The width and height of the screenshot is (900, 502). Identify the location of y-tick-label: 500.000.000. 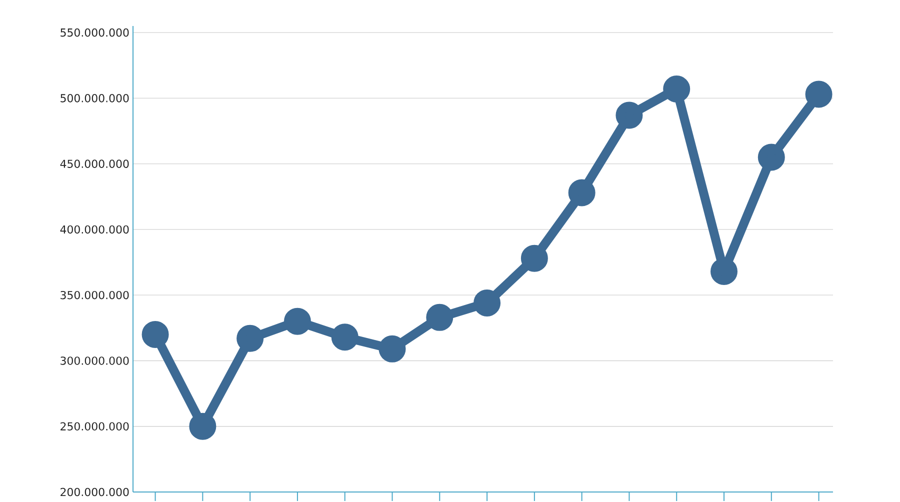
(94, 98).